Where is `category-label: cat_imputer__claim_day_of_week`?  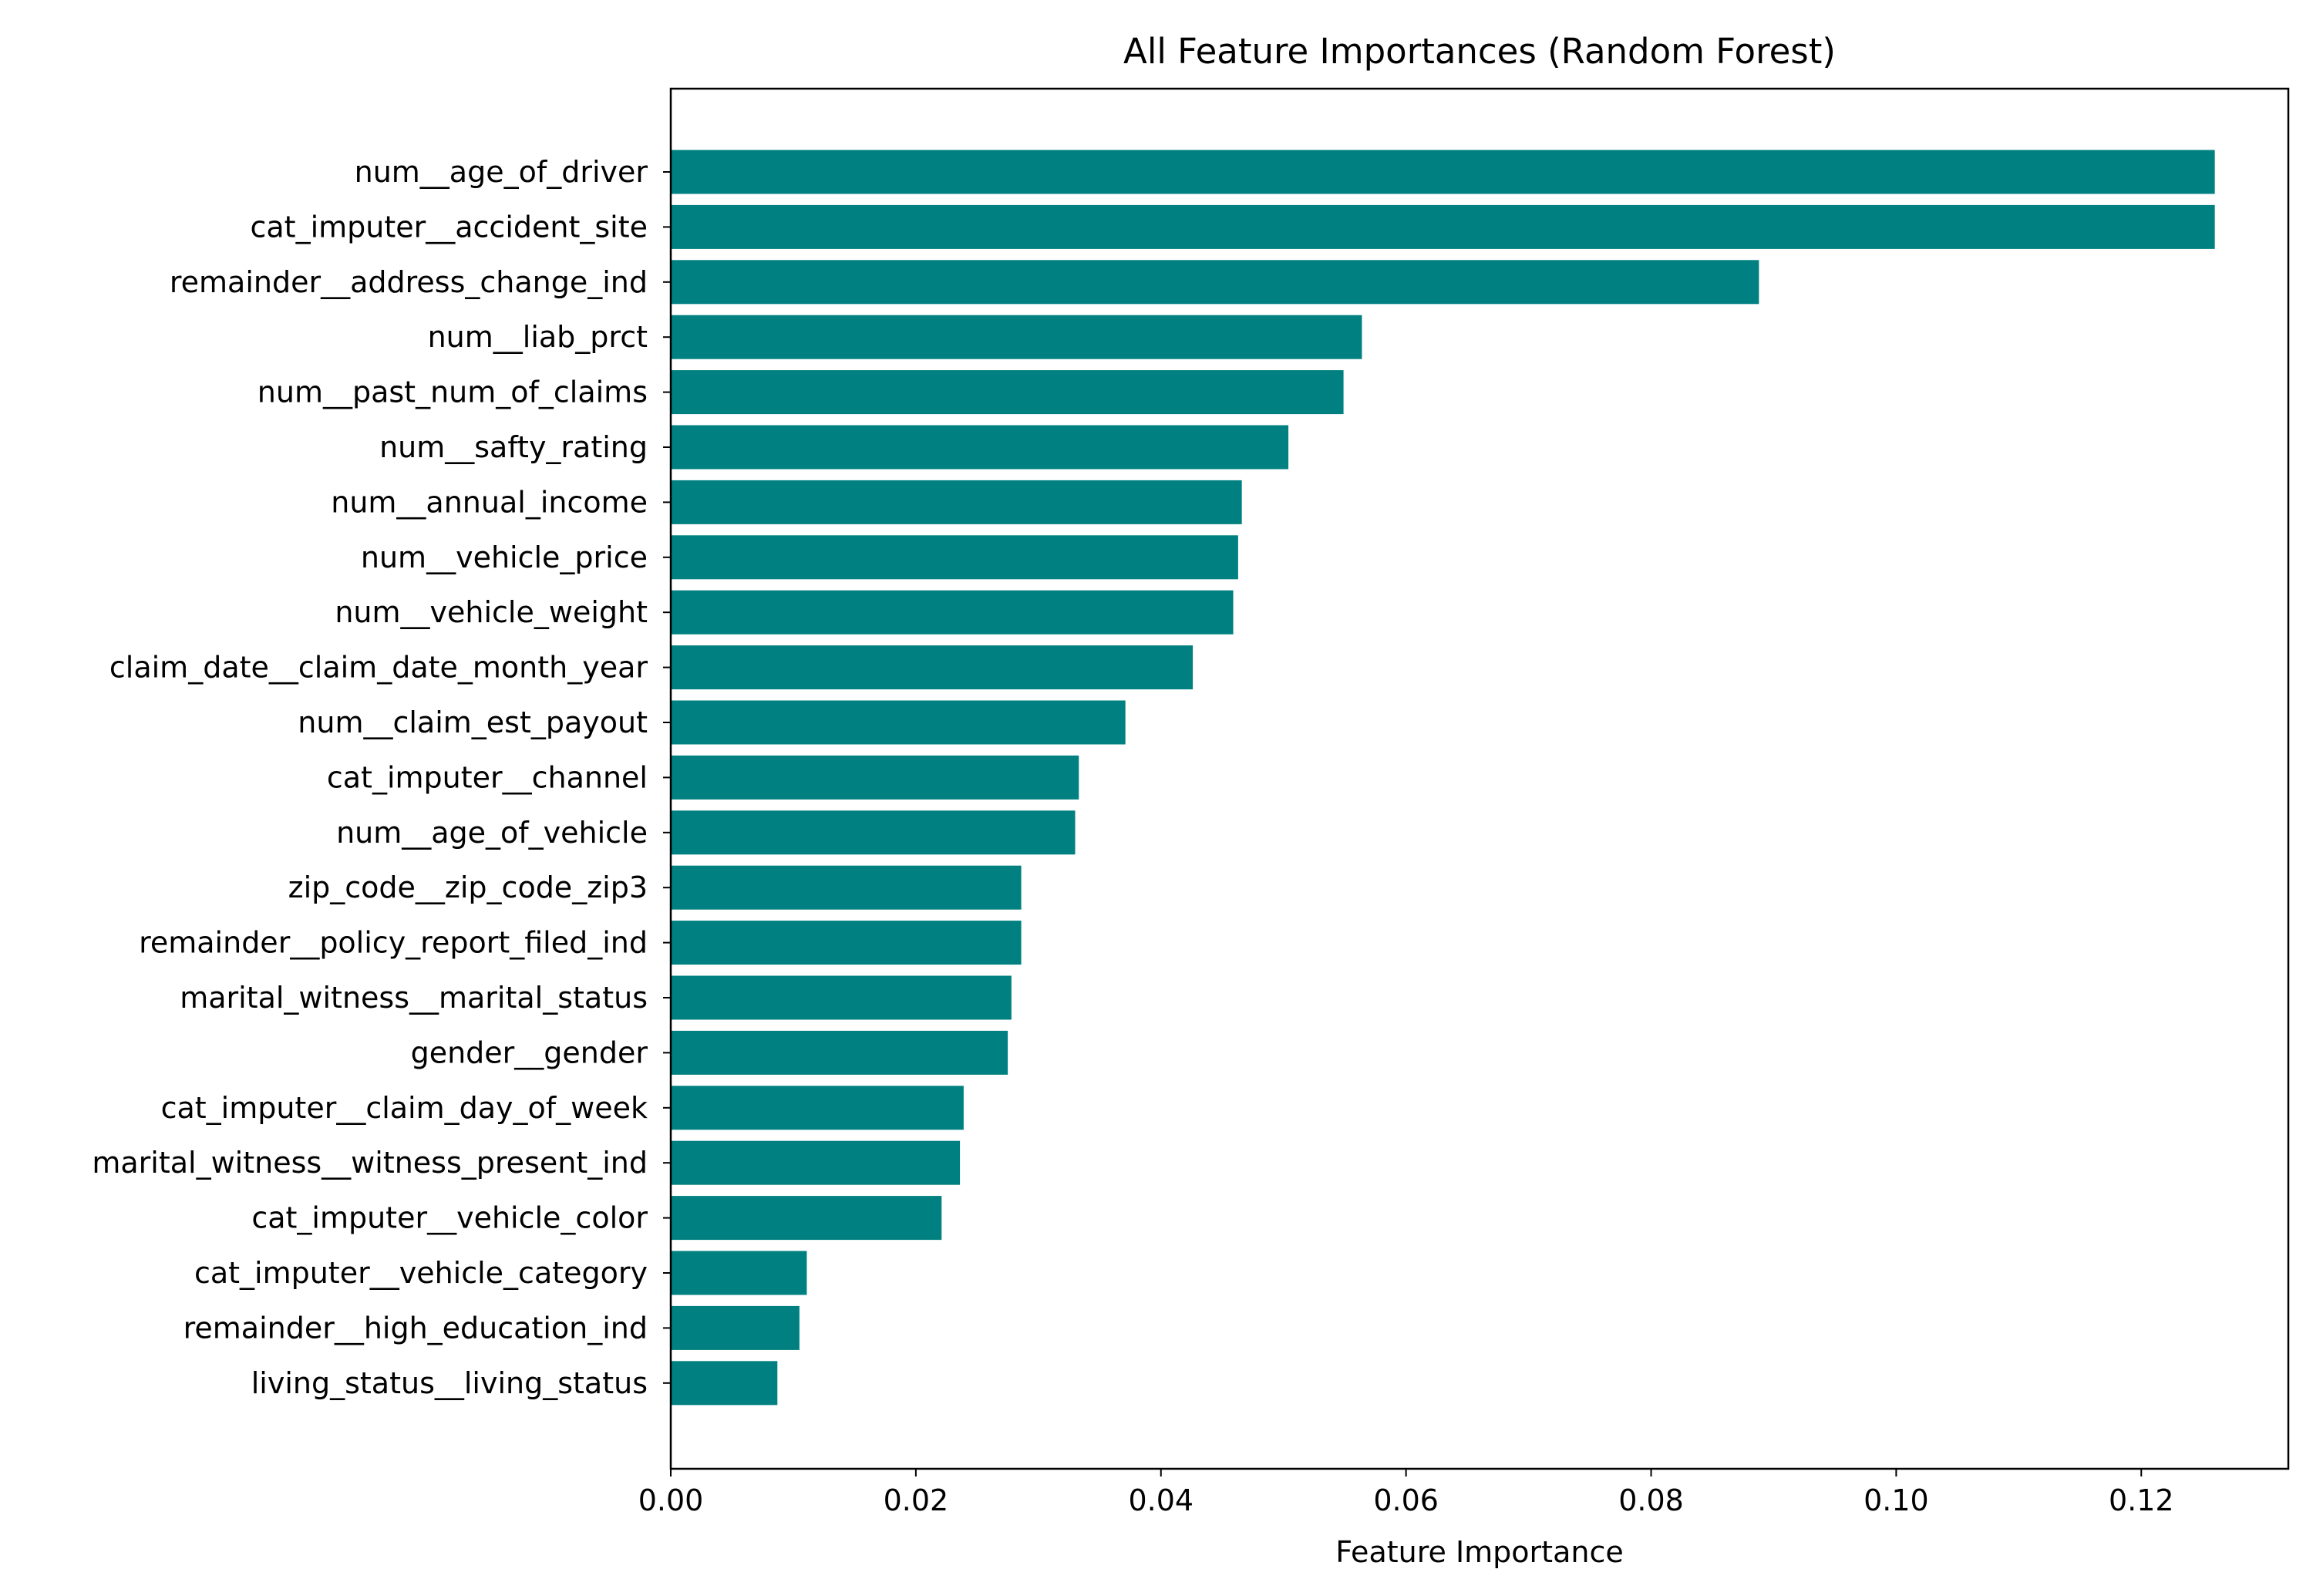
category-label: cat_imputer__claim_day_of_week is located at coordinates (405, 1108).